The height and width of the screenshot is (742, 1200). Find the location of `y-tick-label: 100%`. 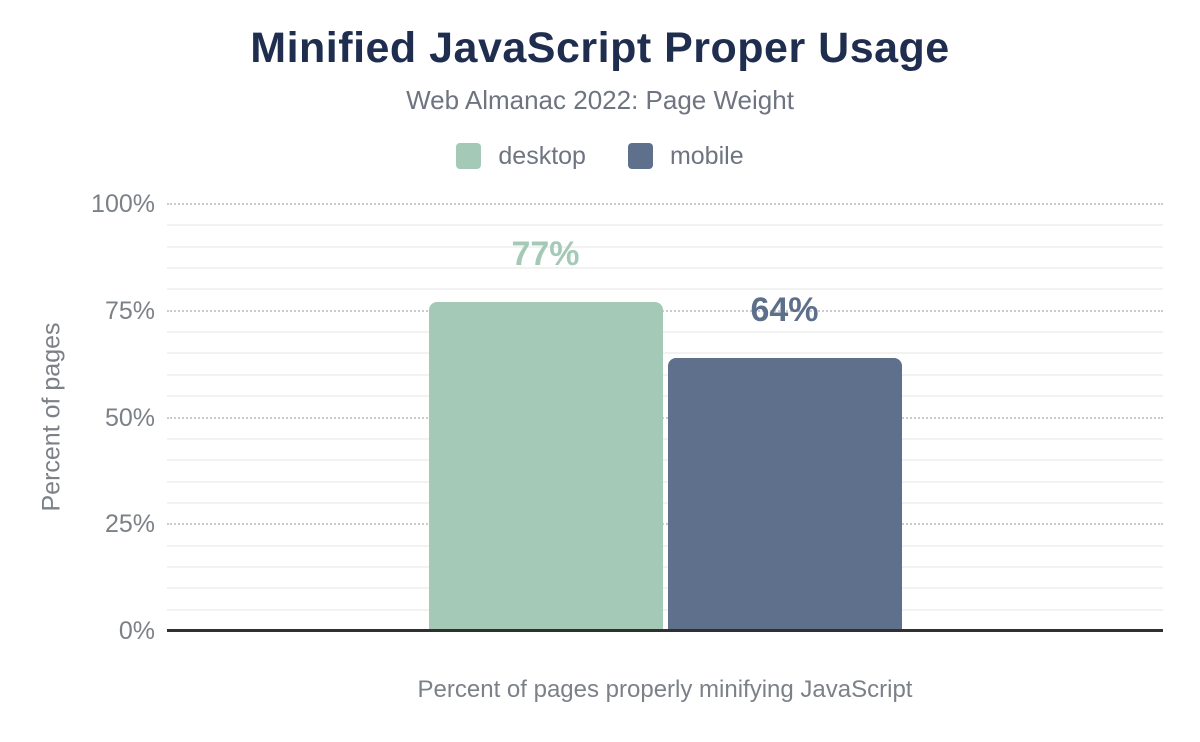

y-tick-label: 100% is located at coordinates (123, 204).